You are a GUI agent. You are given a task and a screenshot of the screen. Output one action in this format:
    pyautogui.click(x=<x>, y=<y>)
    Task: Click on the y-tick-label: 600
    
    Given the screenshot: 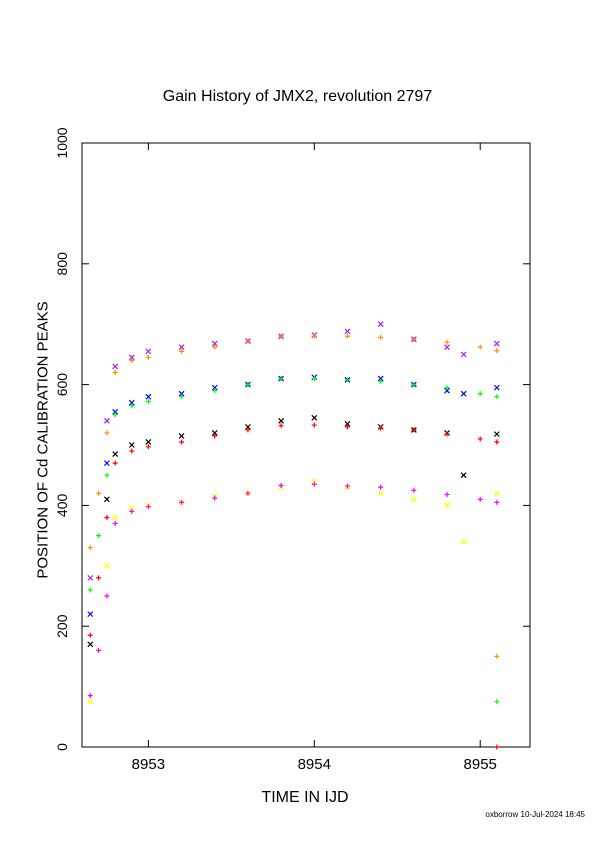 What is the action you would take?
    pyautogui.click(x=62, y=385)
    